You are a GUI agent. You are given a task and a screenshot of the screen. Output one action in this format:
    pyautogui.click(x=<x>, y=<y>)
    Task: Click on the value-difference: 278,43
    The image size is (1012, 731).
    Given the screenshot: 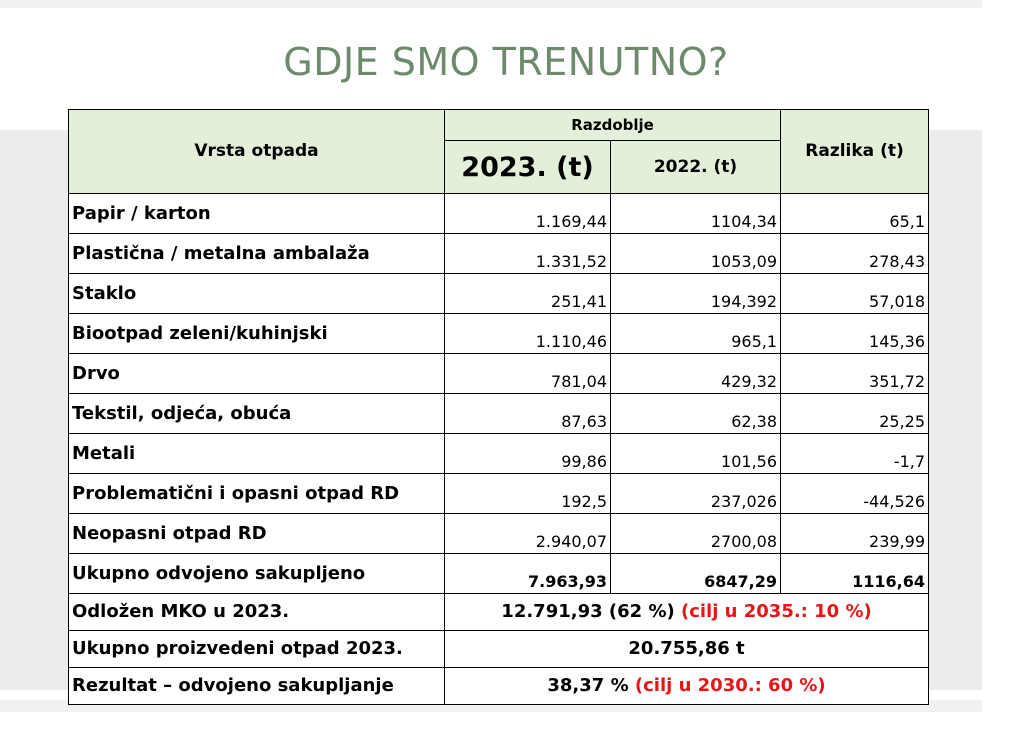 What is the action you would take?
    pyautogui.click(x=855, y=253)
    